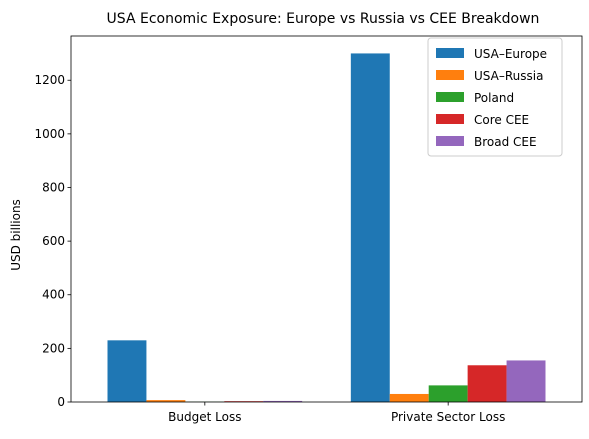 The height and width of the screenshot is (439, 589). Describe the element at coordinates (53, 241) in the screenshot. I see `y-tick-label: 600` at that location.